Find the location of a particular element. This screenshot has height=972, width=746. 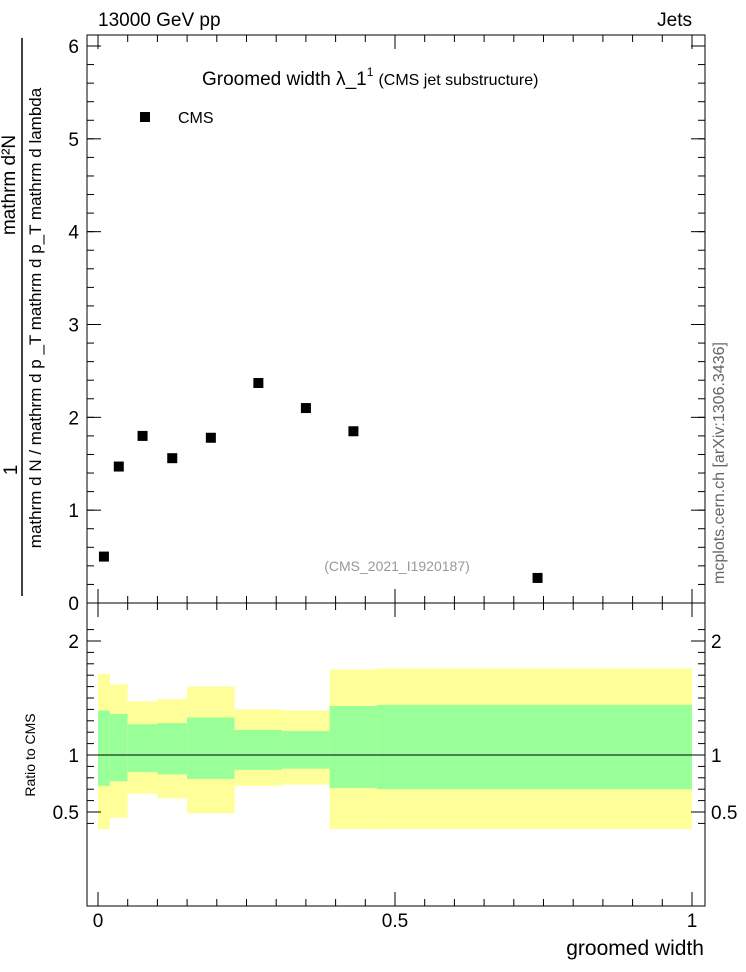

y-tick-label: 3 is located at coordinates (73, 326).